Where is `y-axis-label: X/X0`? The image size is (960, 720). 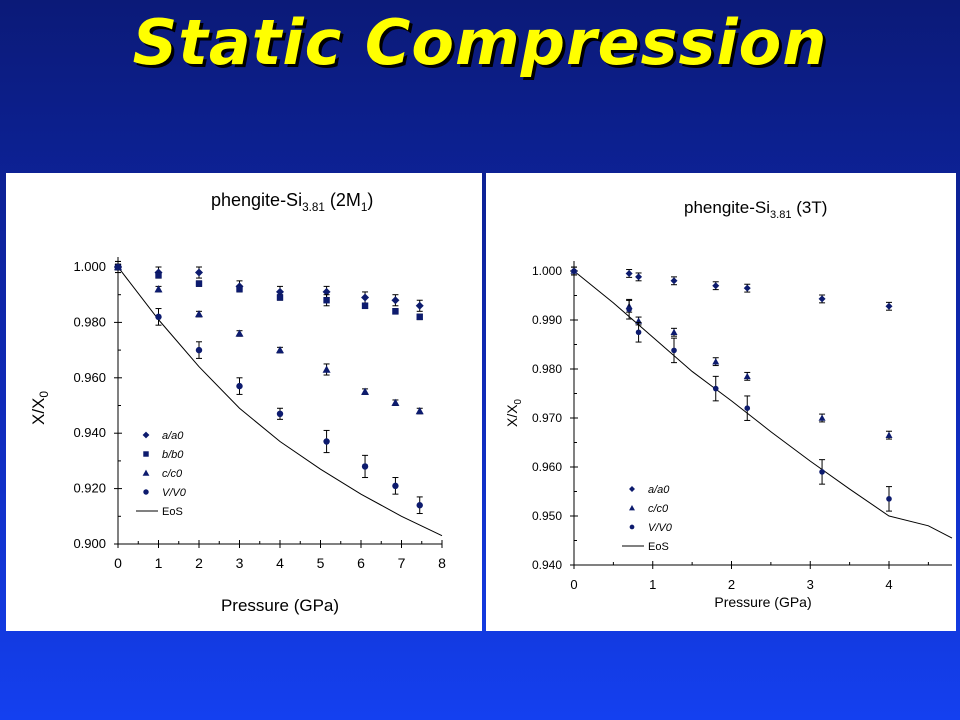
y-axis-label: X/X0 is located at coordinates (514, 412).